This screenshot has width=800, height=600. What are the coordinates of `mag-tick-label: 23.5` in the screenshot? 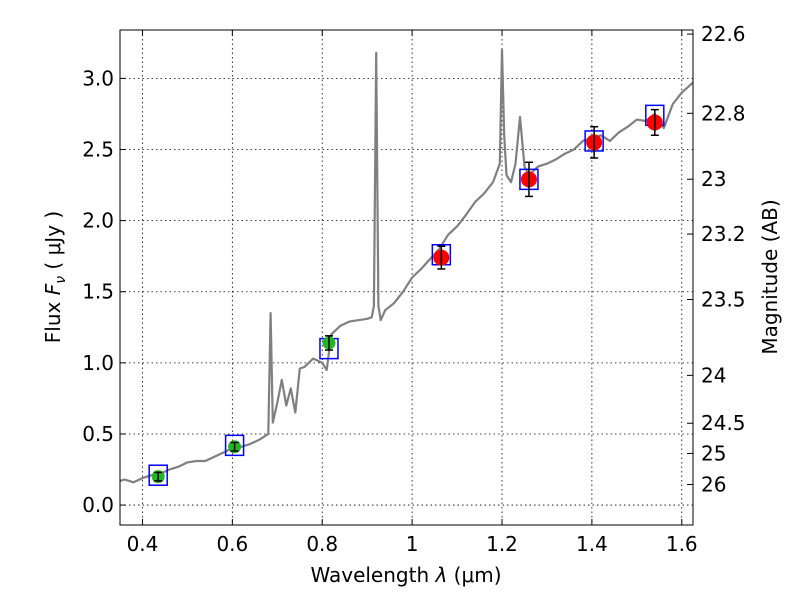 It's located at (723, 299).